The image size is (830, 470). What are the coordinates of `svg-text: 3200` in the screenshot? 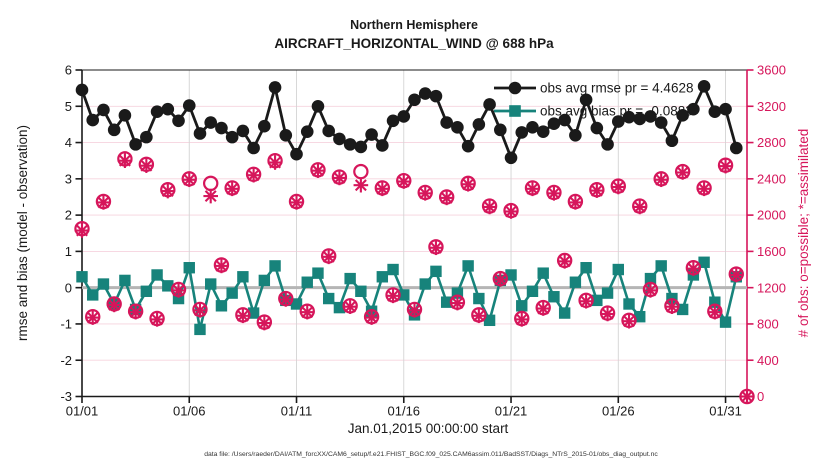 It's located at (771, 106).